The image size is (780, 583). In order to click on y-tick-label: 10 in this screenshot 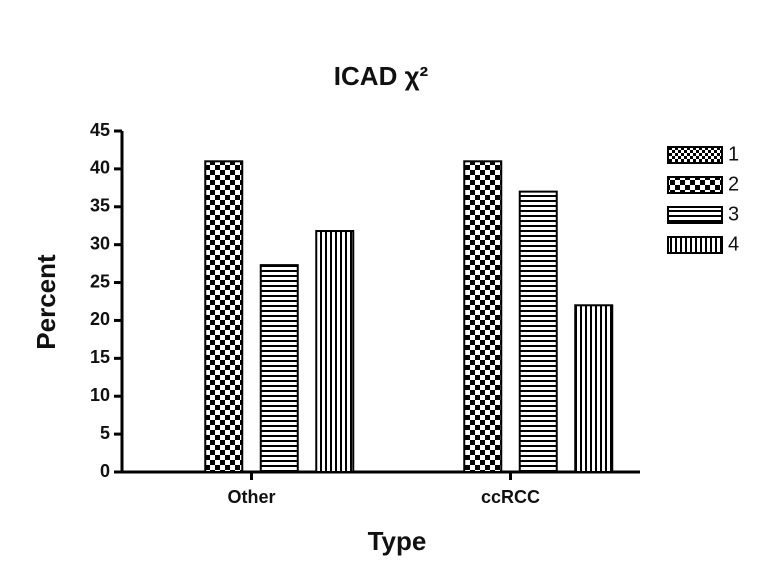, I will do `click(100, 395)`.